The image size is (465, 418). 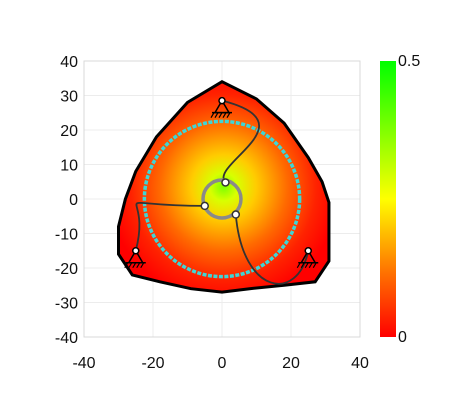 What do you see at coordinates (69, 131) in the screenshot?
I see `y-tick-label: 20` at bounding box center [69, 131].